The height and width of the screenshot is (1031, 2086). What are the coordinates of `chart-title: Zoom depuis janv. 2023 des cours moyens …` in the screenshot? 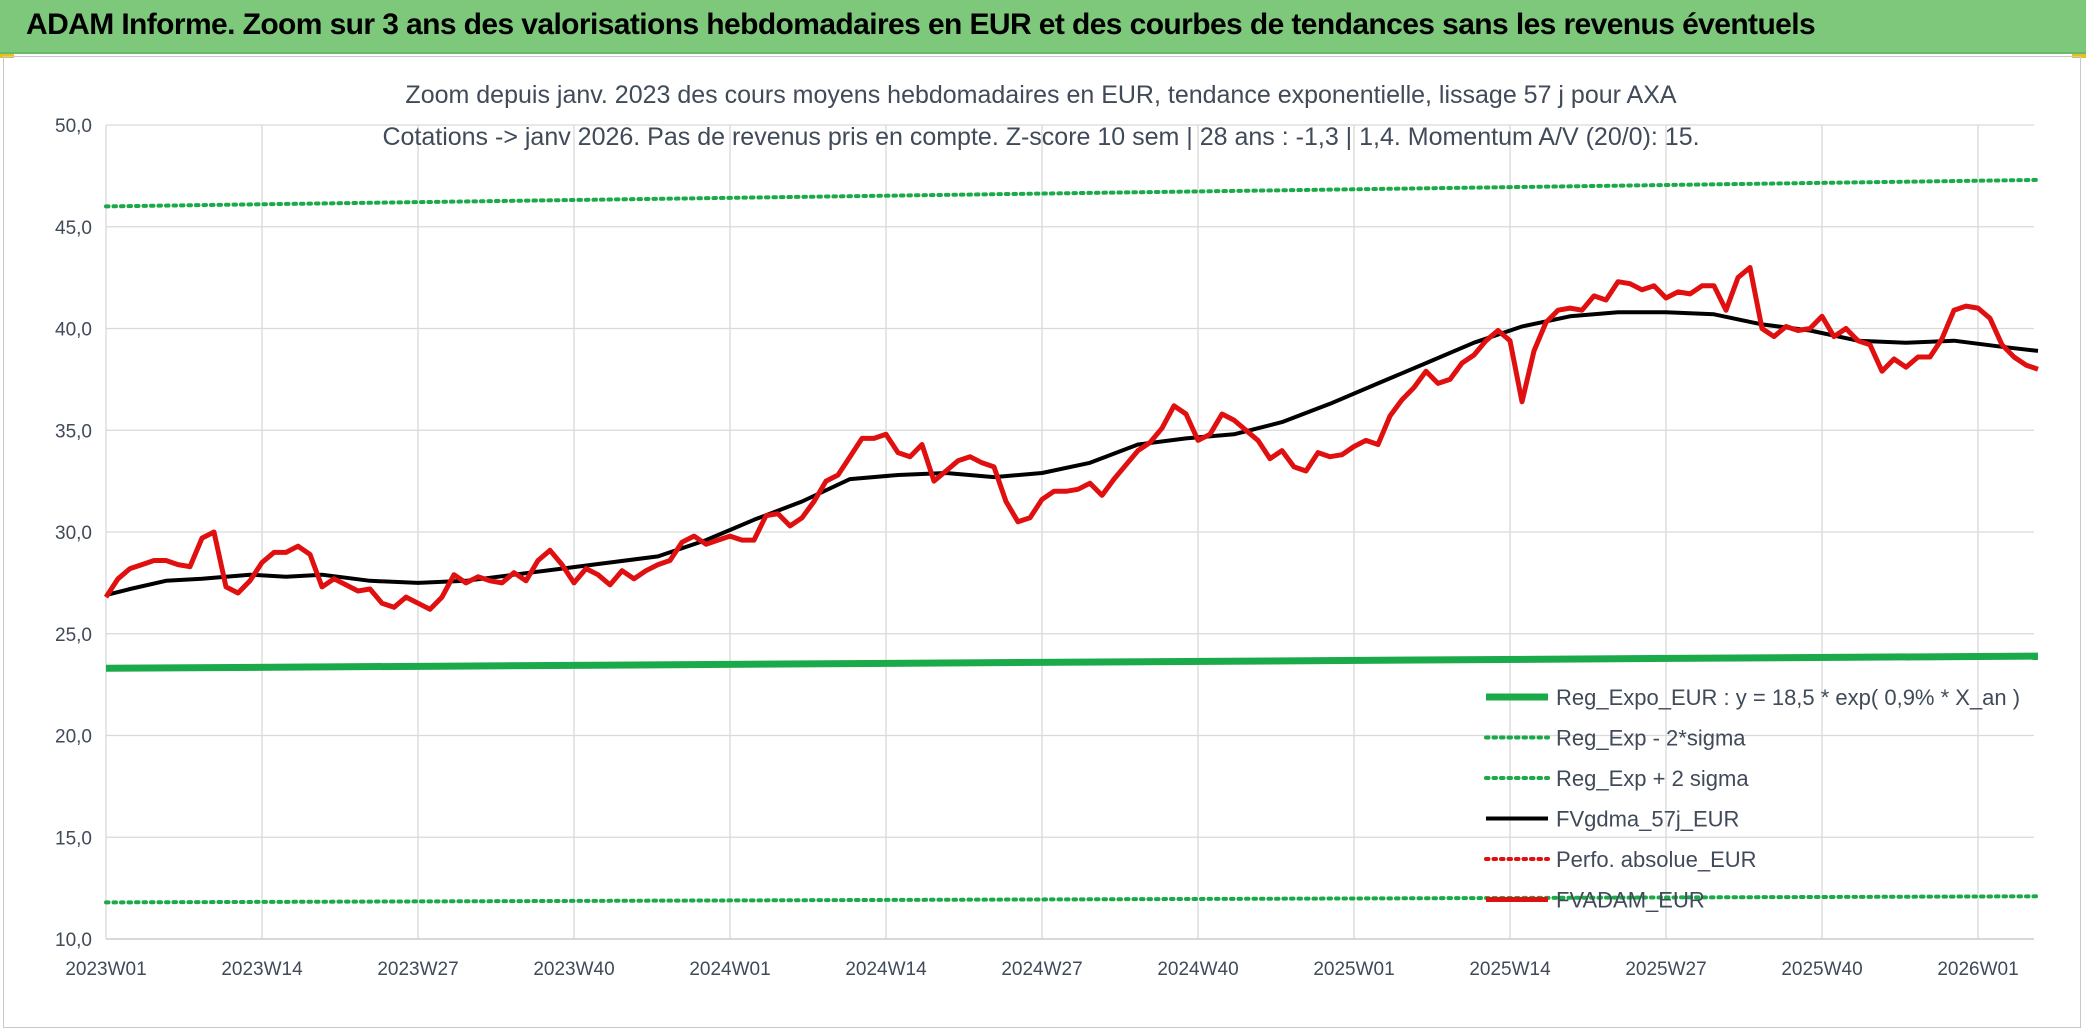 It's located at (1040, 95).